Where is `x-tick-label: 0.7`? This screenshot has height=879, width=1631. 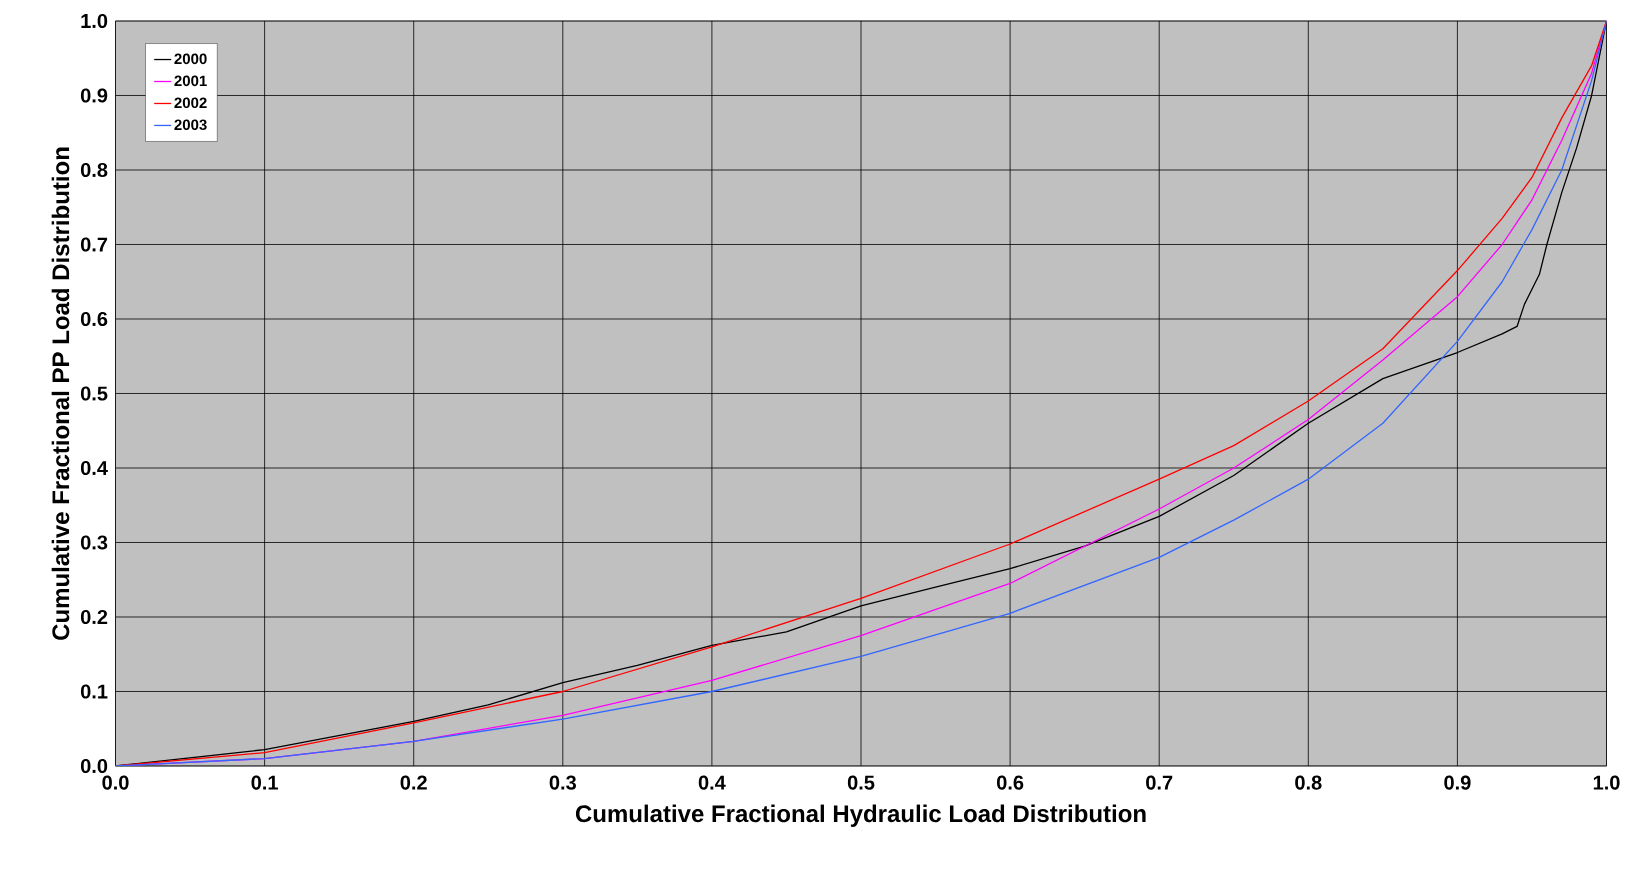
x-tick-label: 0.7 is located at coordinates (1159, 782).